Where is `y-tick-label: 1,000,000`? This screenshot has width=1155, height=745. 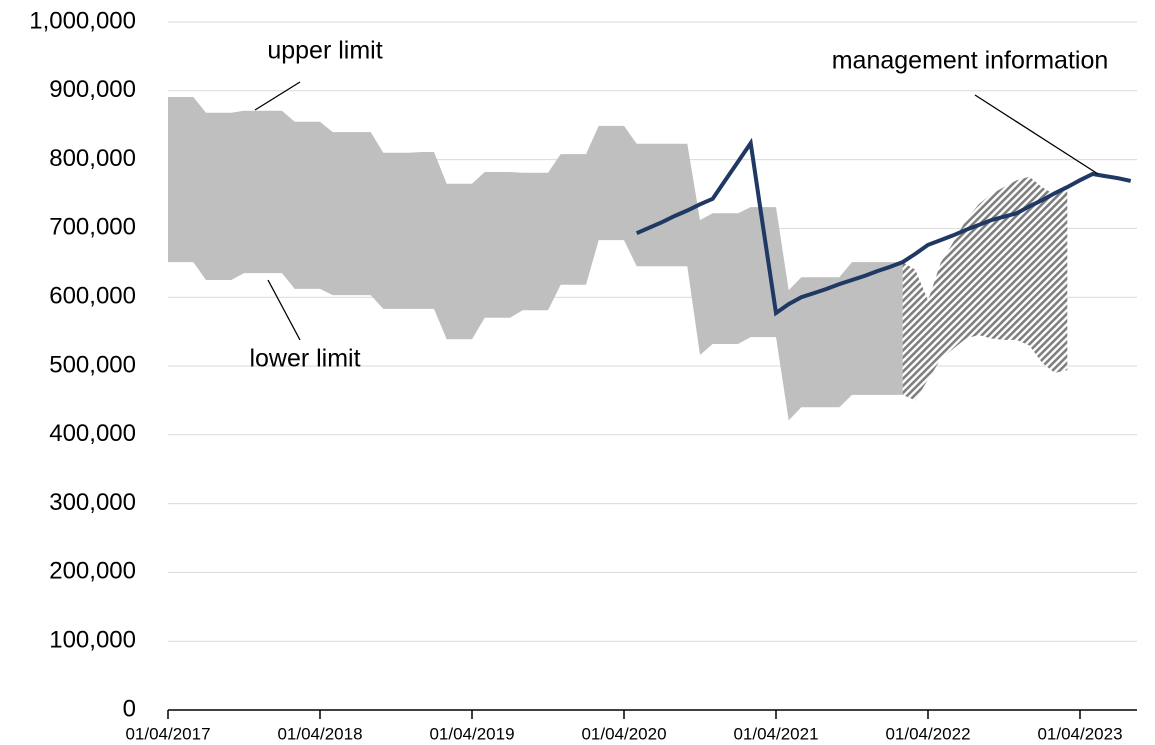 y-tick-label: 1,000,000 is located at coordinates (82, 20).